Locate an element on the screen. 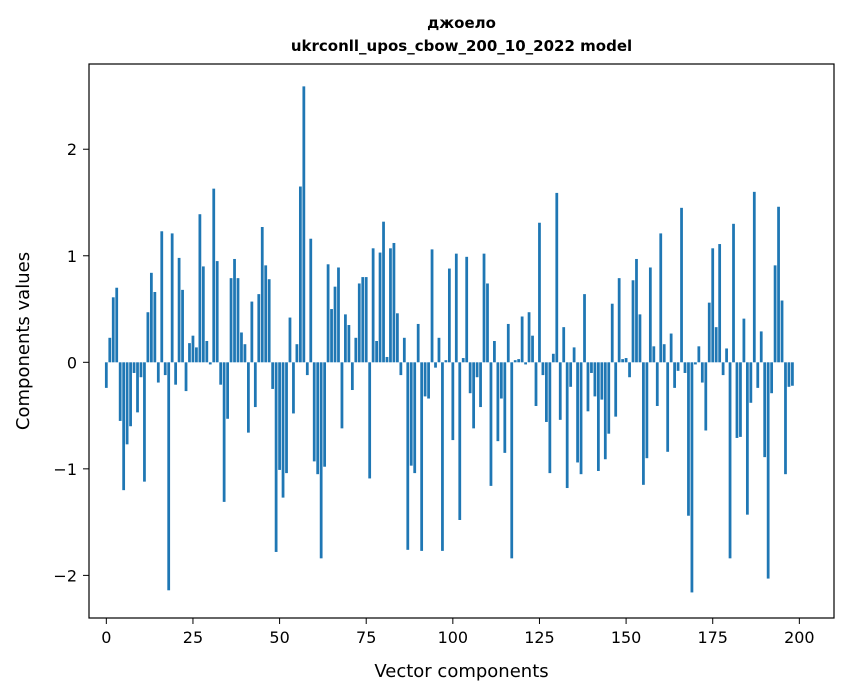 This screenshot has width=847, height=696. y-axis-label: Components values is located at coordinates (23, 341).